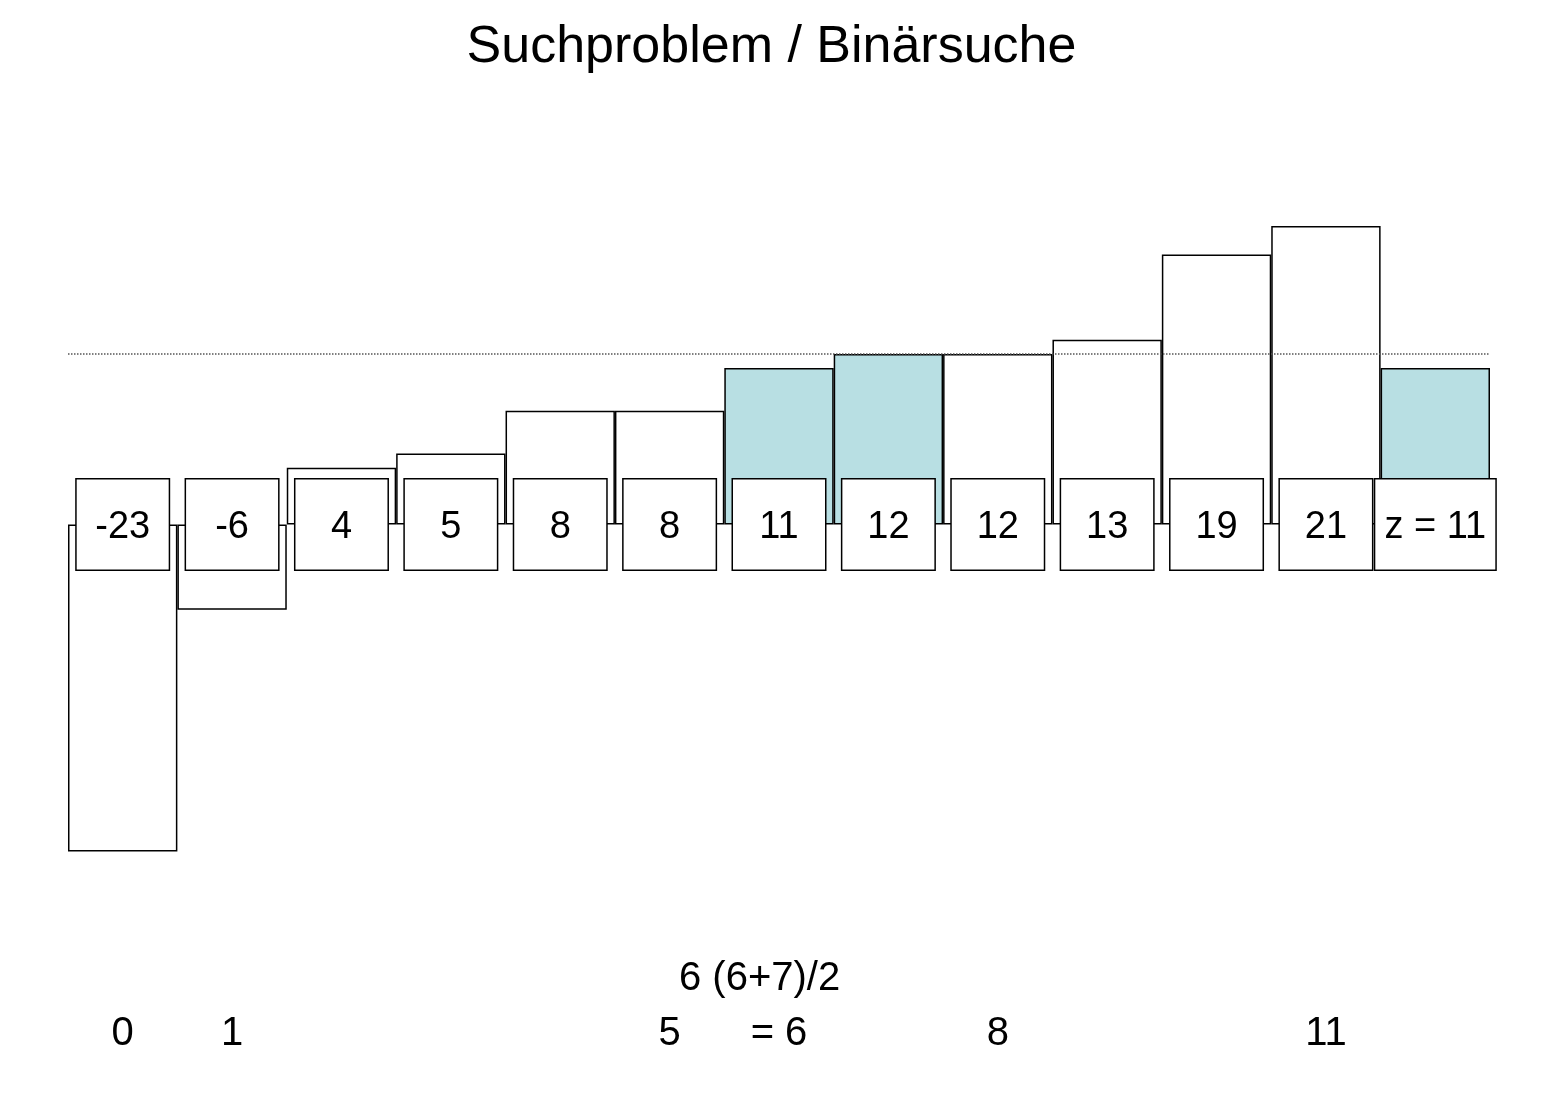 This screenshot has height=1099, width=1543. I want to click on data-label: -23, so click(123, 524).